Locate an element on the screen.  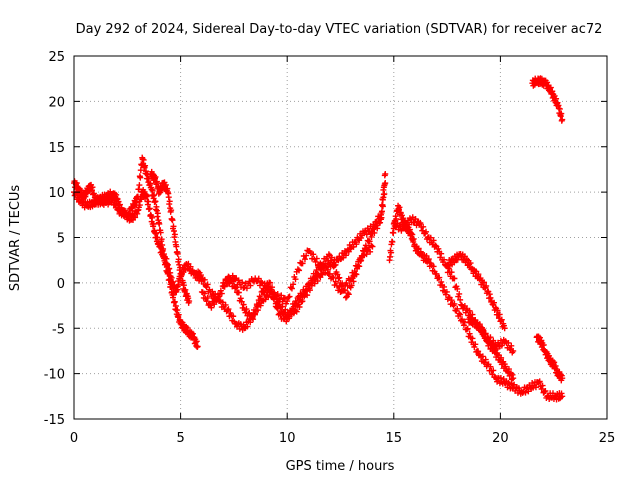
x-tick-label: 5 is located at coordinates (180, 438).